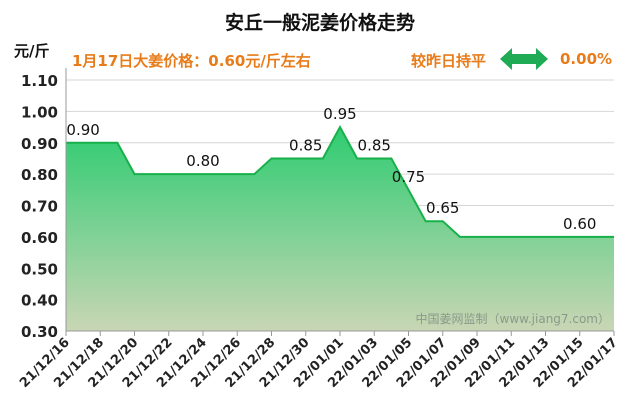 This screenshot has width=640, height=410. What do you see at coordinates (32, 51) in the screenshot?
I see `y-unit-label: 元/斤` at bounding box center [32, 51].